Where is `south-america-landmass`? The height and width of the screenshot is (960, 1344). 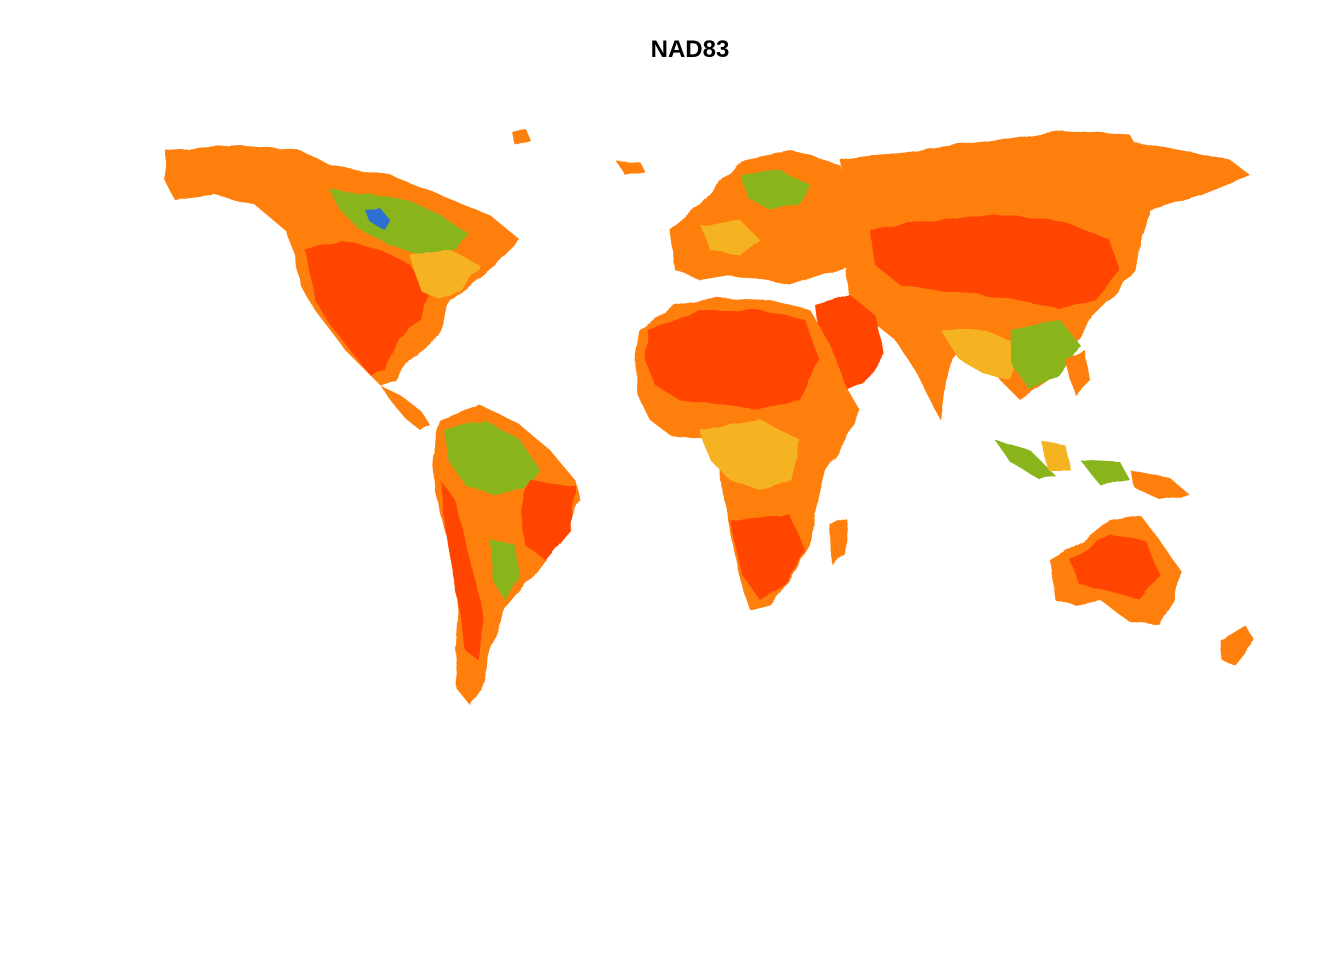 south-america-landmass is located at coordinates (506, 555).